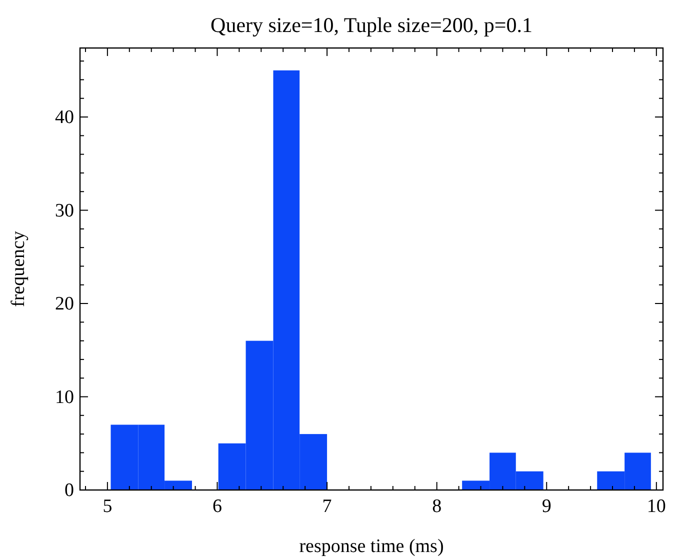  What do you see at coordinates (64, 304) in the screenshot?
I see `y-tick-label: 20` at bounding box center [64, 304].